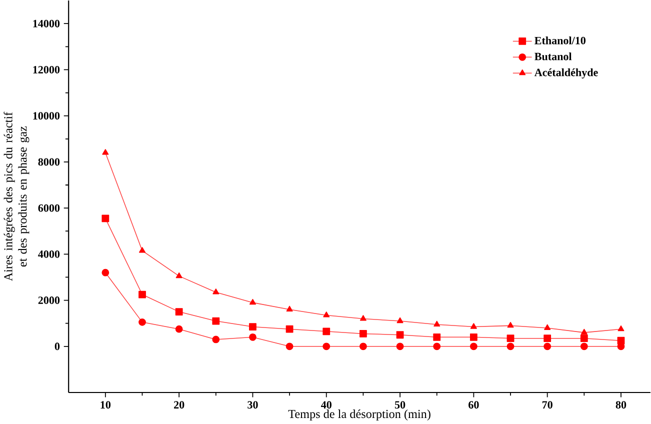 This screenshot has height=424, width=651. I want to click on x-tick-label: 10, so click(105, 404).